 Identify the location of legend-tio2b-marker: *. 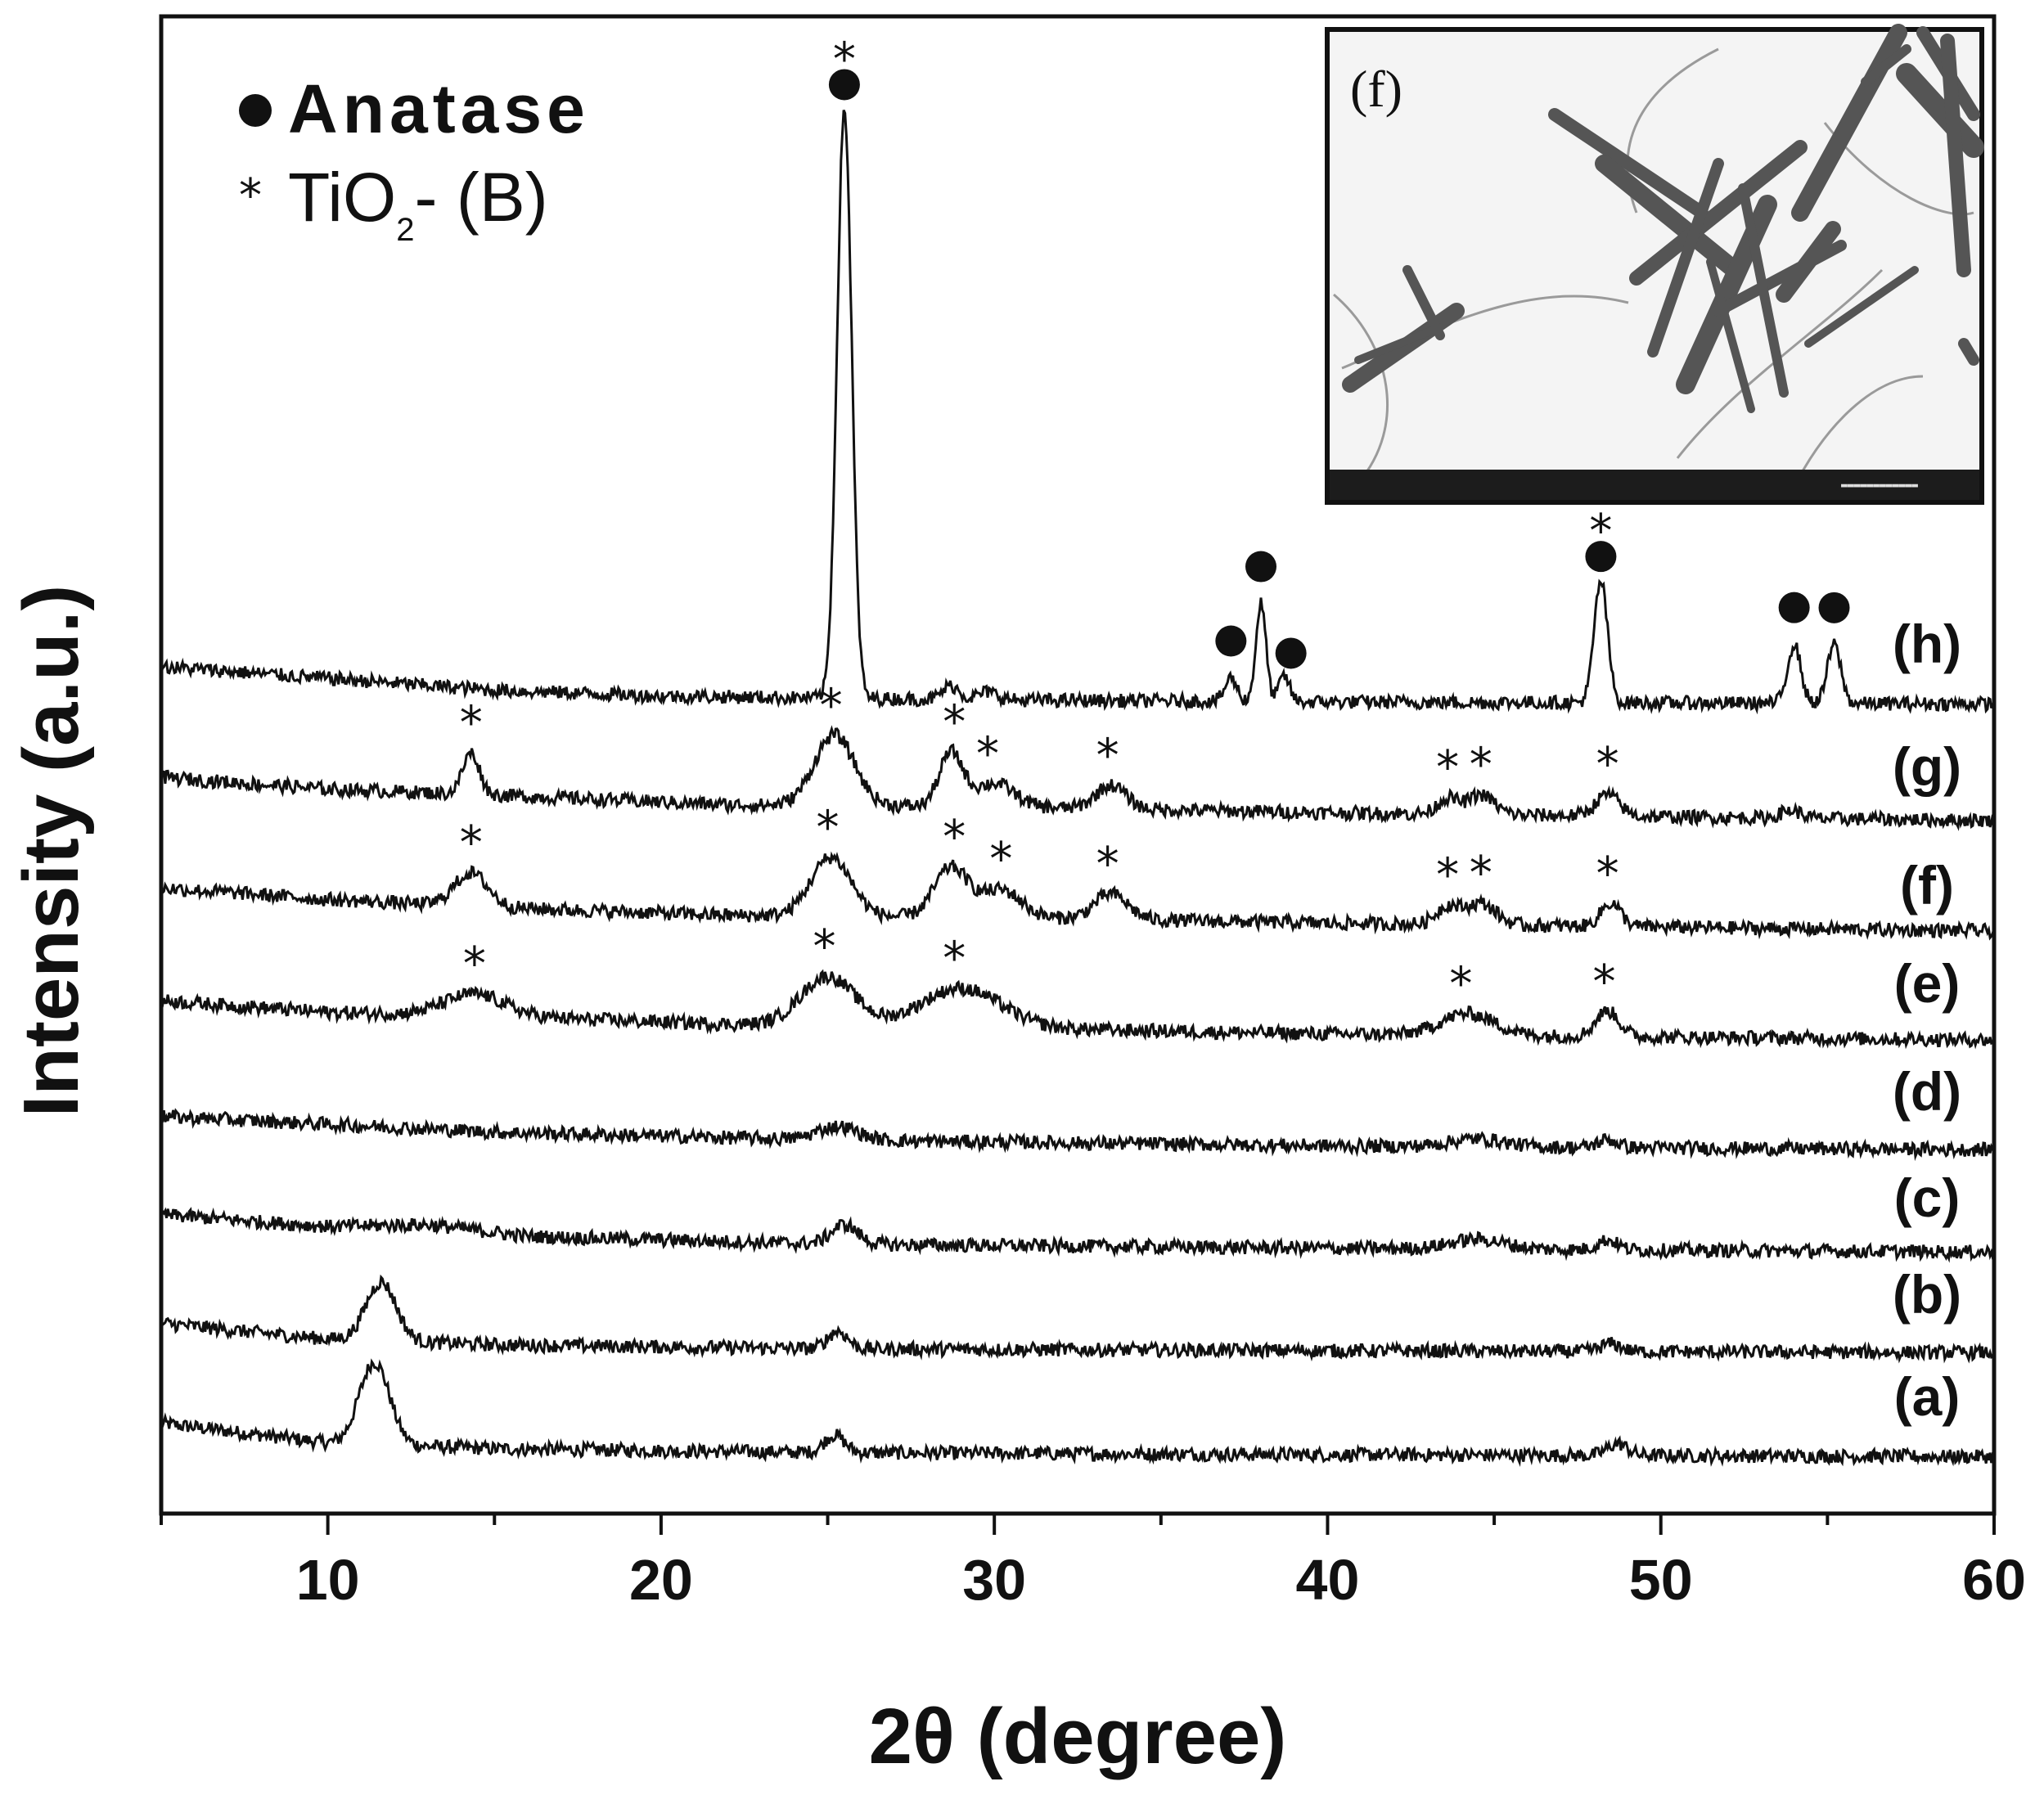
(250, 196).